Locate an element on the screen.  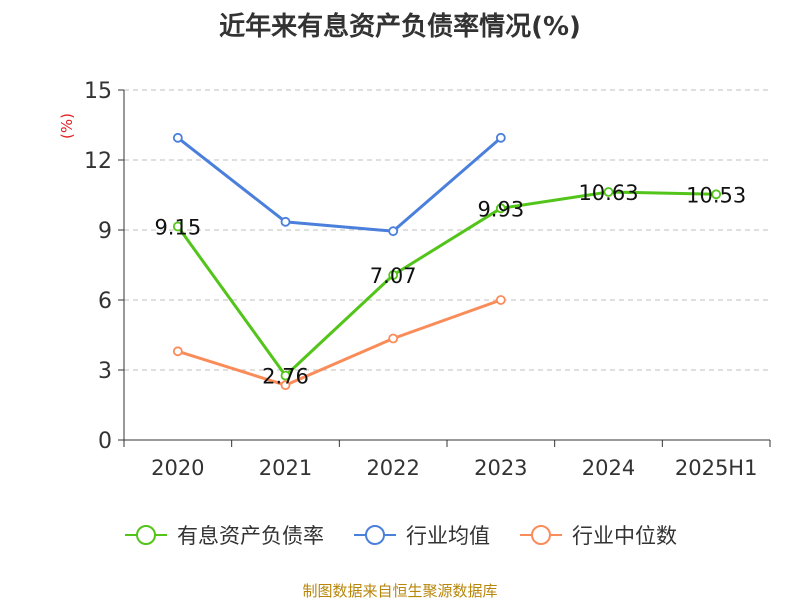
x-tick-label: 2022 is located at coordinates (392, 468).